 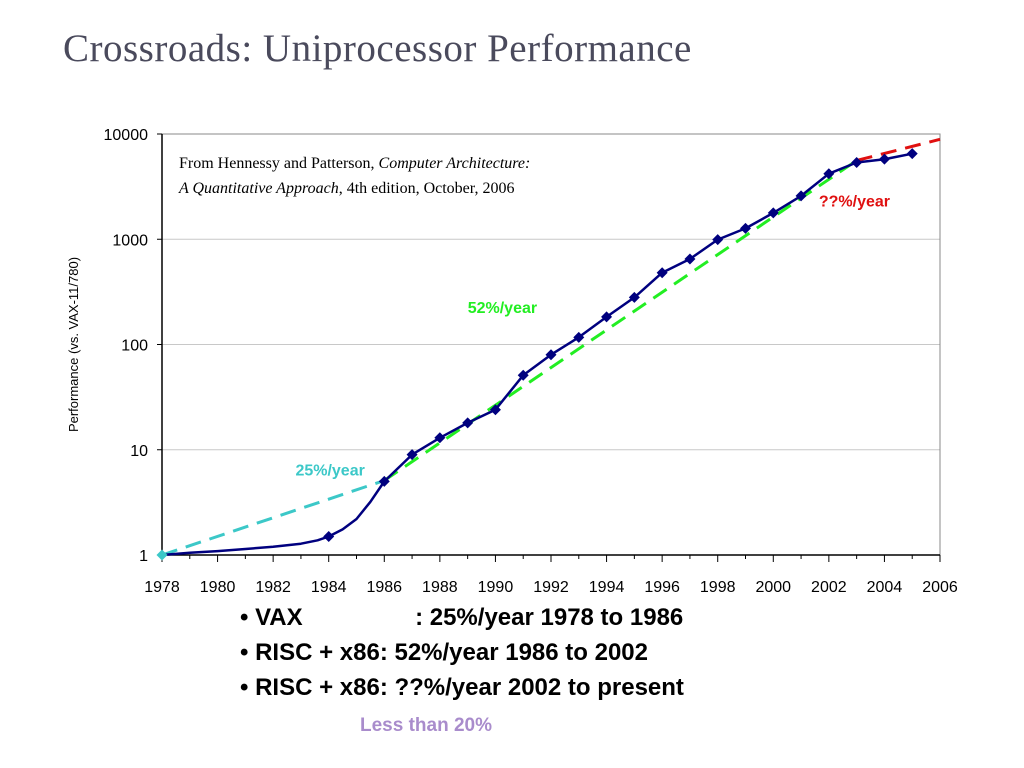 What do you see at coordinates (218, 587) in the screenshot?
I see `x-tick-label: 1980` at bounding box center [218, 587].